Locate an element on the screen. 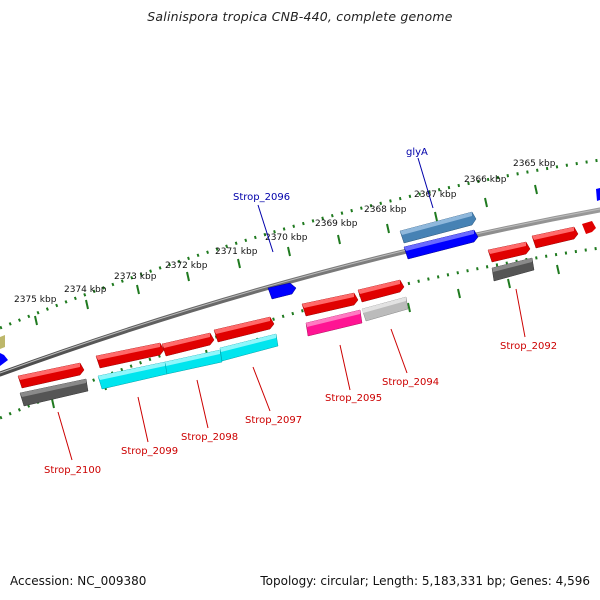 The height and width of the screenshot is (600, 600). scale-label-10: 2365 kbp is located at coordinates (534, 164).